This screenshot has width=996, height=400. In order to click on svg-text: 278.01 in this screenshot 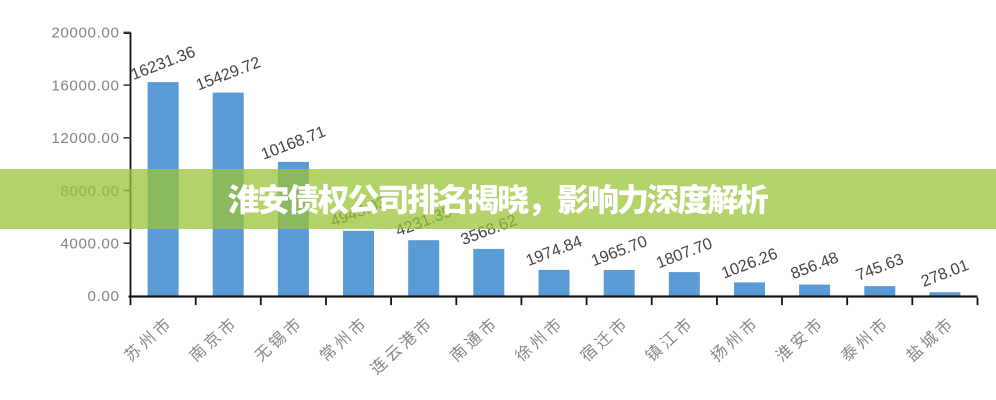, I will do `click(945, 273)`.